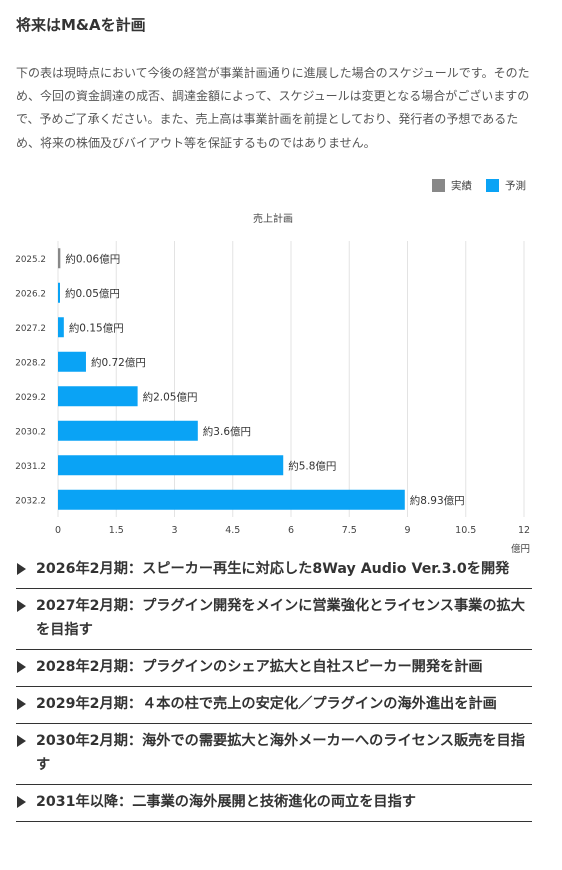 This screenshot has height=870, width=562. Describe the element at coordinates (92, 258) in the screenshot. I see `data-label: 約0.06億円` at that location.